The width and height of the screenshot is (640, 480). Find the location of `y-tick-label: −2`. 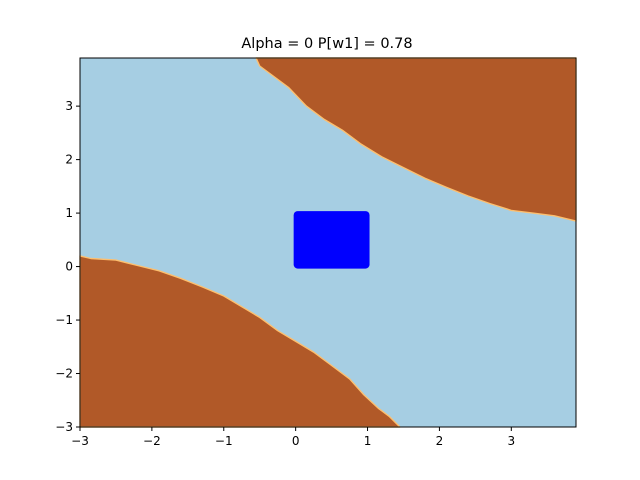

y-tick-label: −2 is located at coordinates (64, 374).